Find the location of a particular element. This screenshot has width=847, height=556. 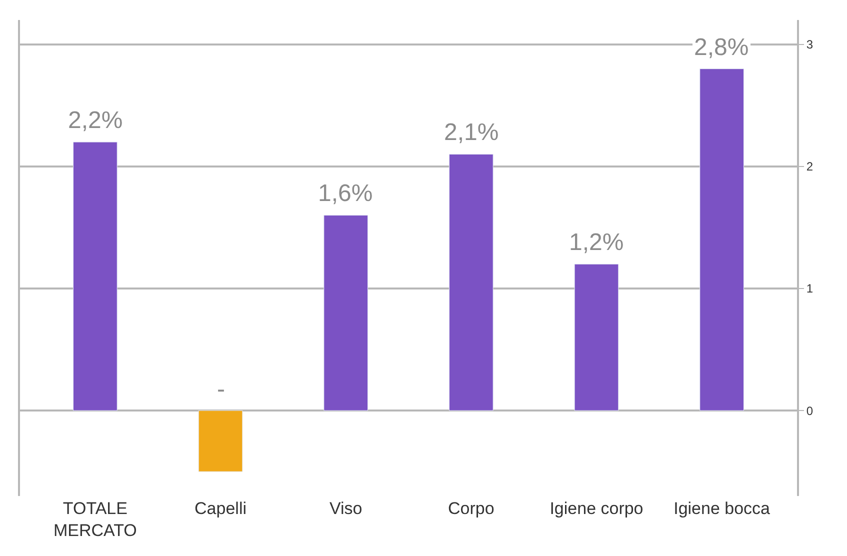

x-tick-label: Corpo is located at coordinates (471, 508).